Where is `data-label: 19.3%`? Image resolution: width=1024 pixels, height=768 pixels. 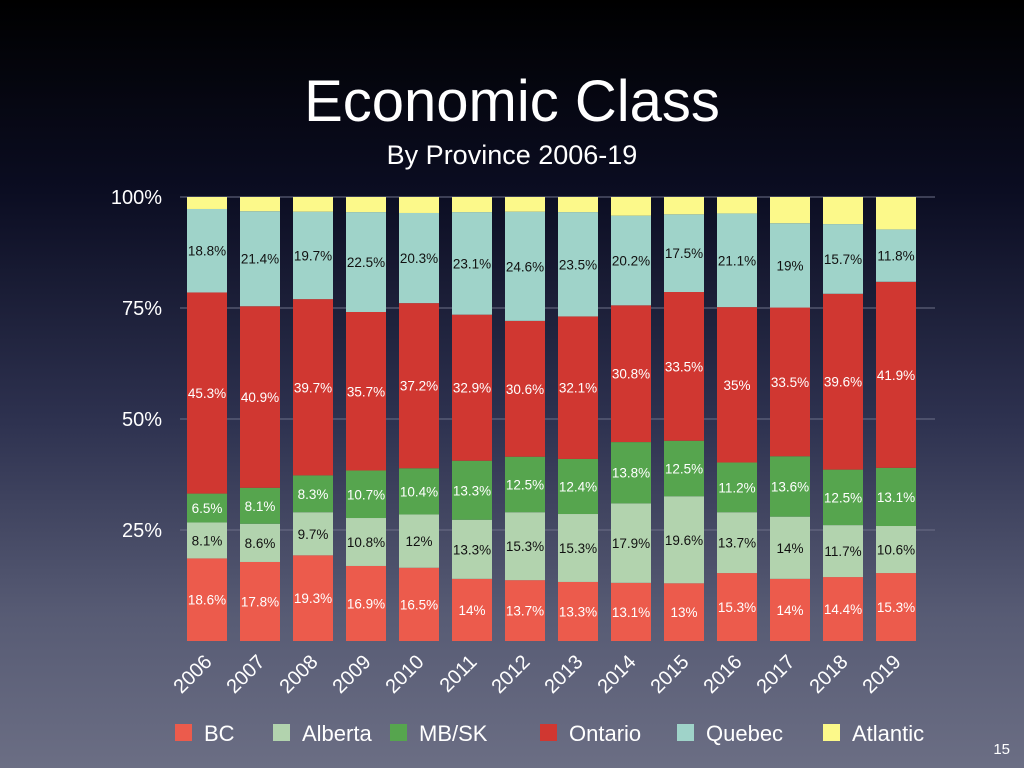
data-label: 19.3% is located at coordinates (313, 598).